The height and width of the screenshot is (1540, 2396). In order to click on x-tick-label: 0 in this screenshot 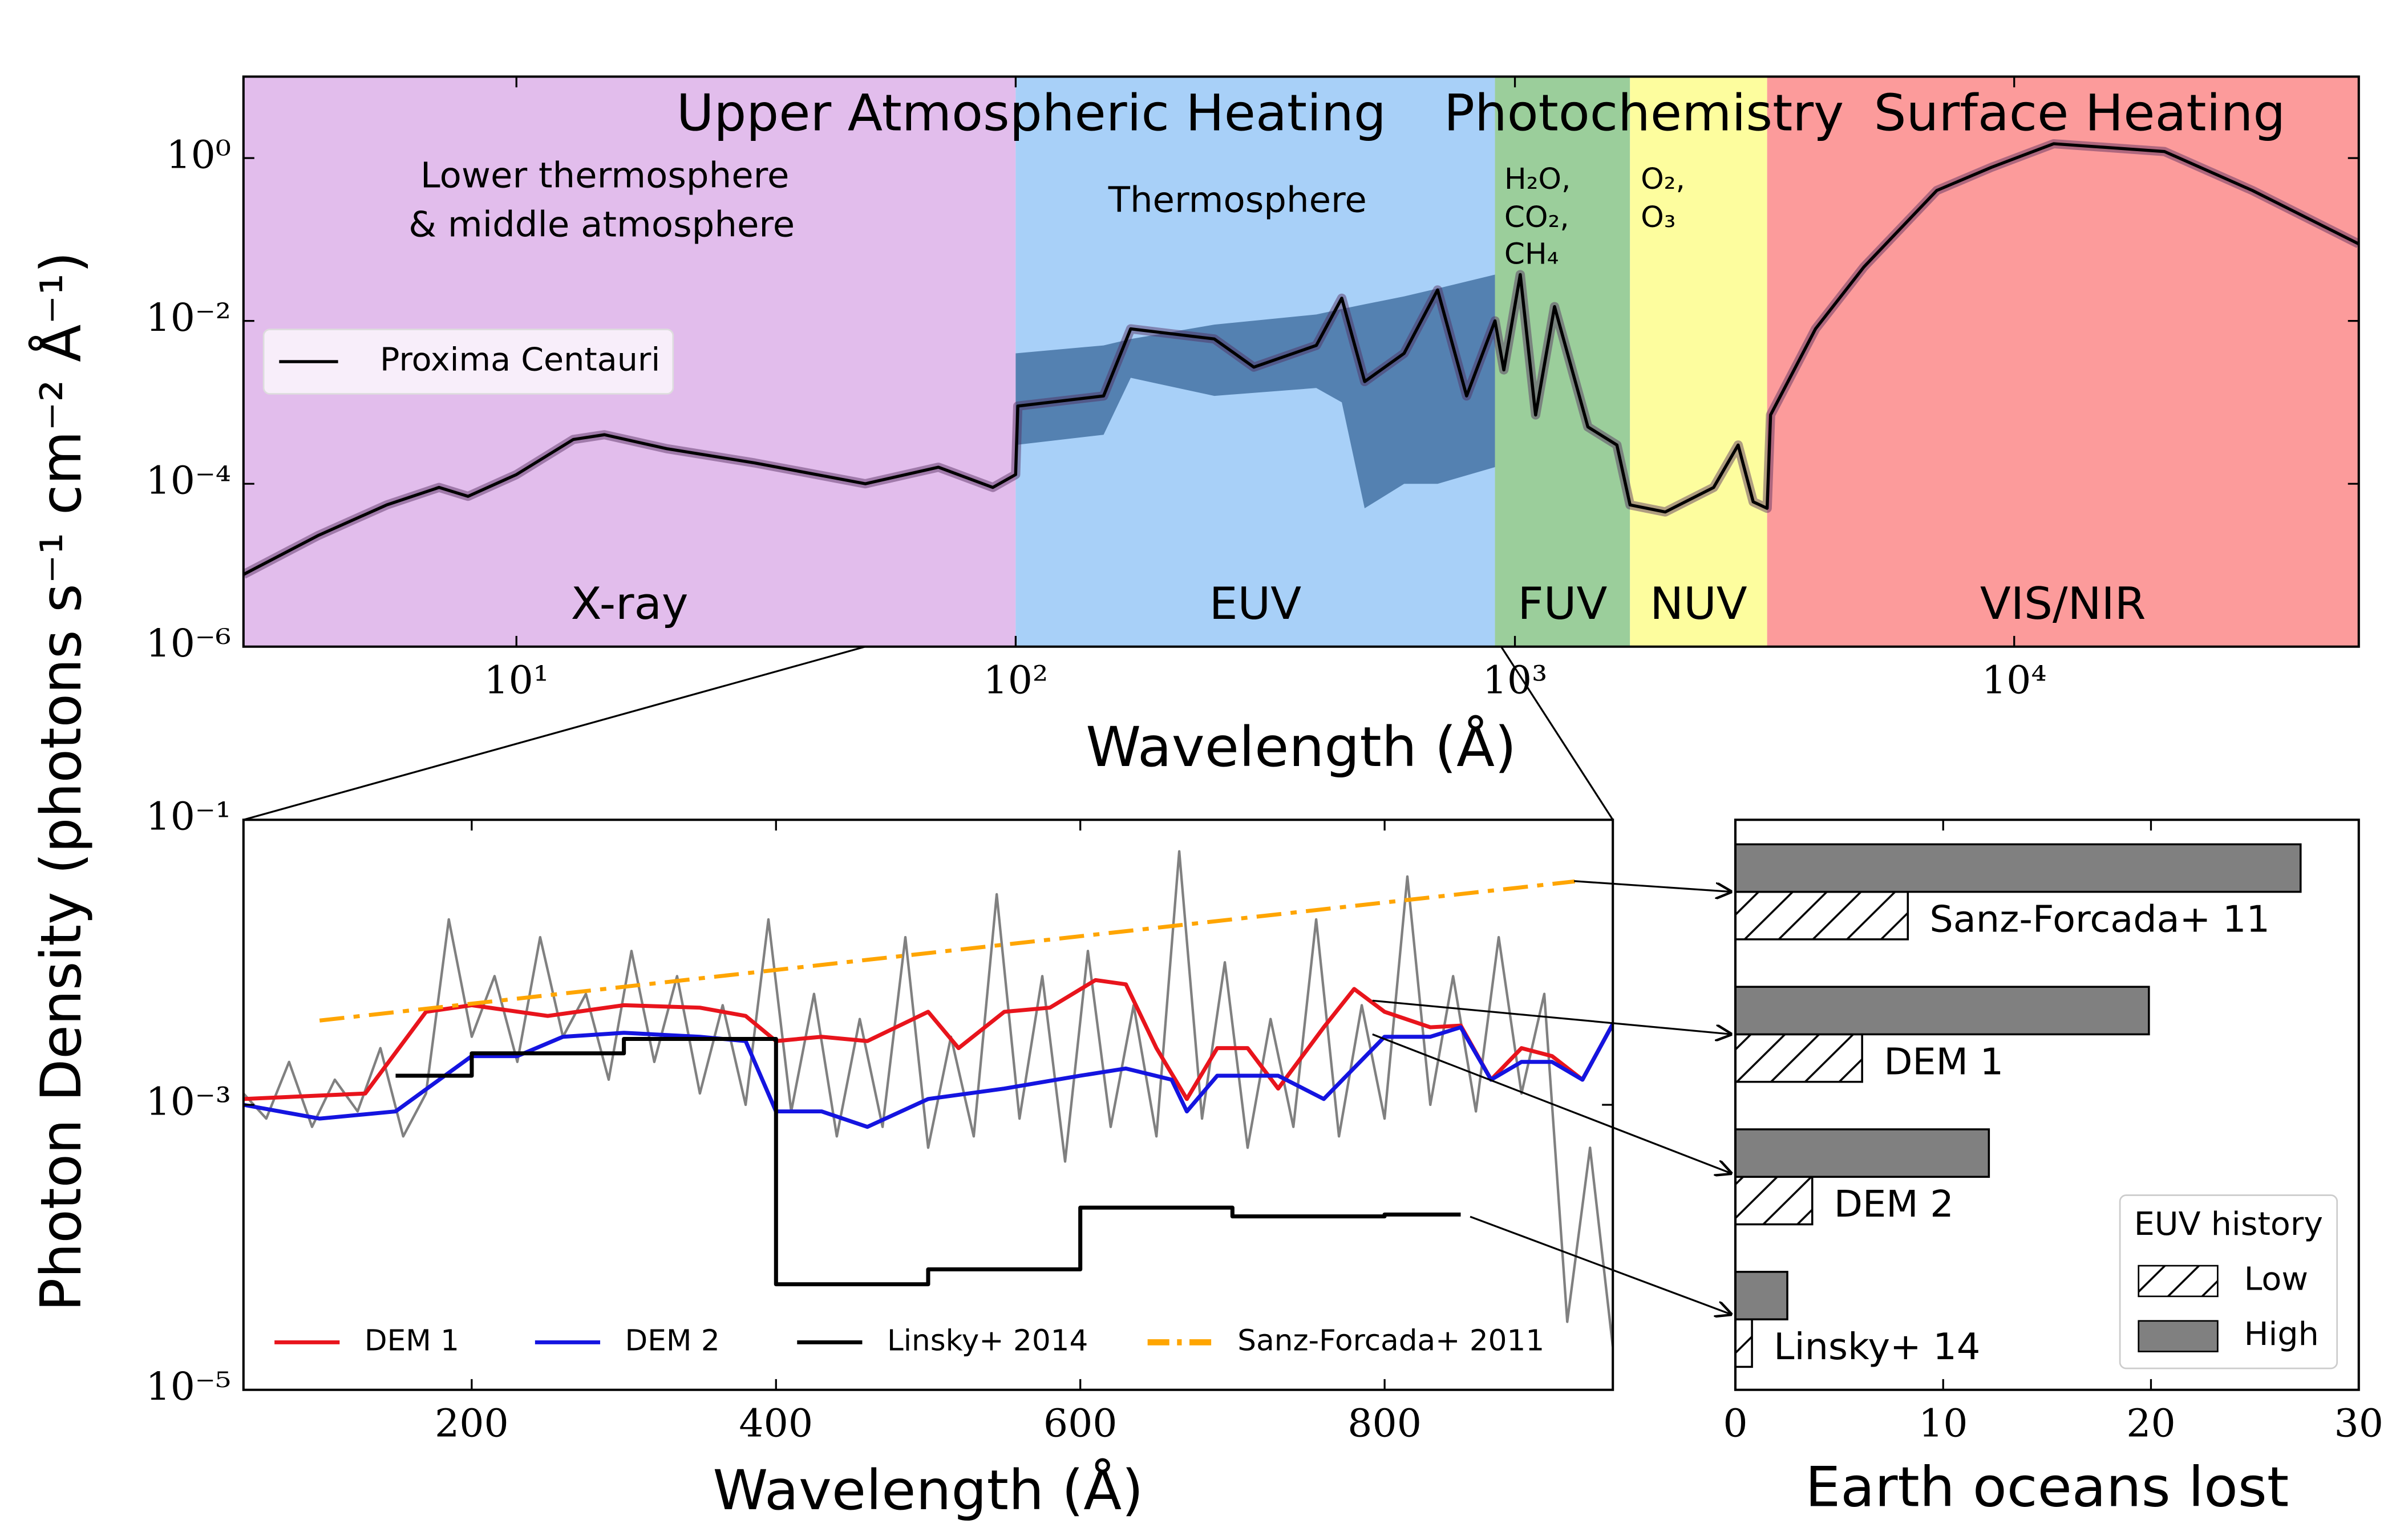, I will do `click(1735, 1423)`.